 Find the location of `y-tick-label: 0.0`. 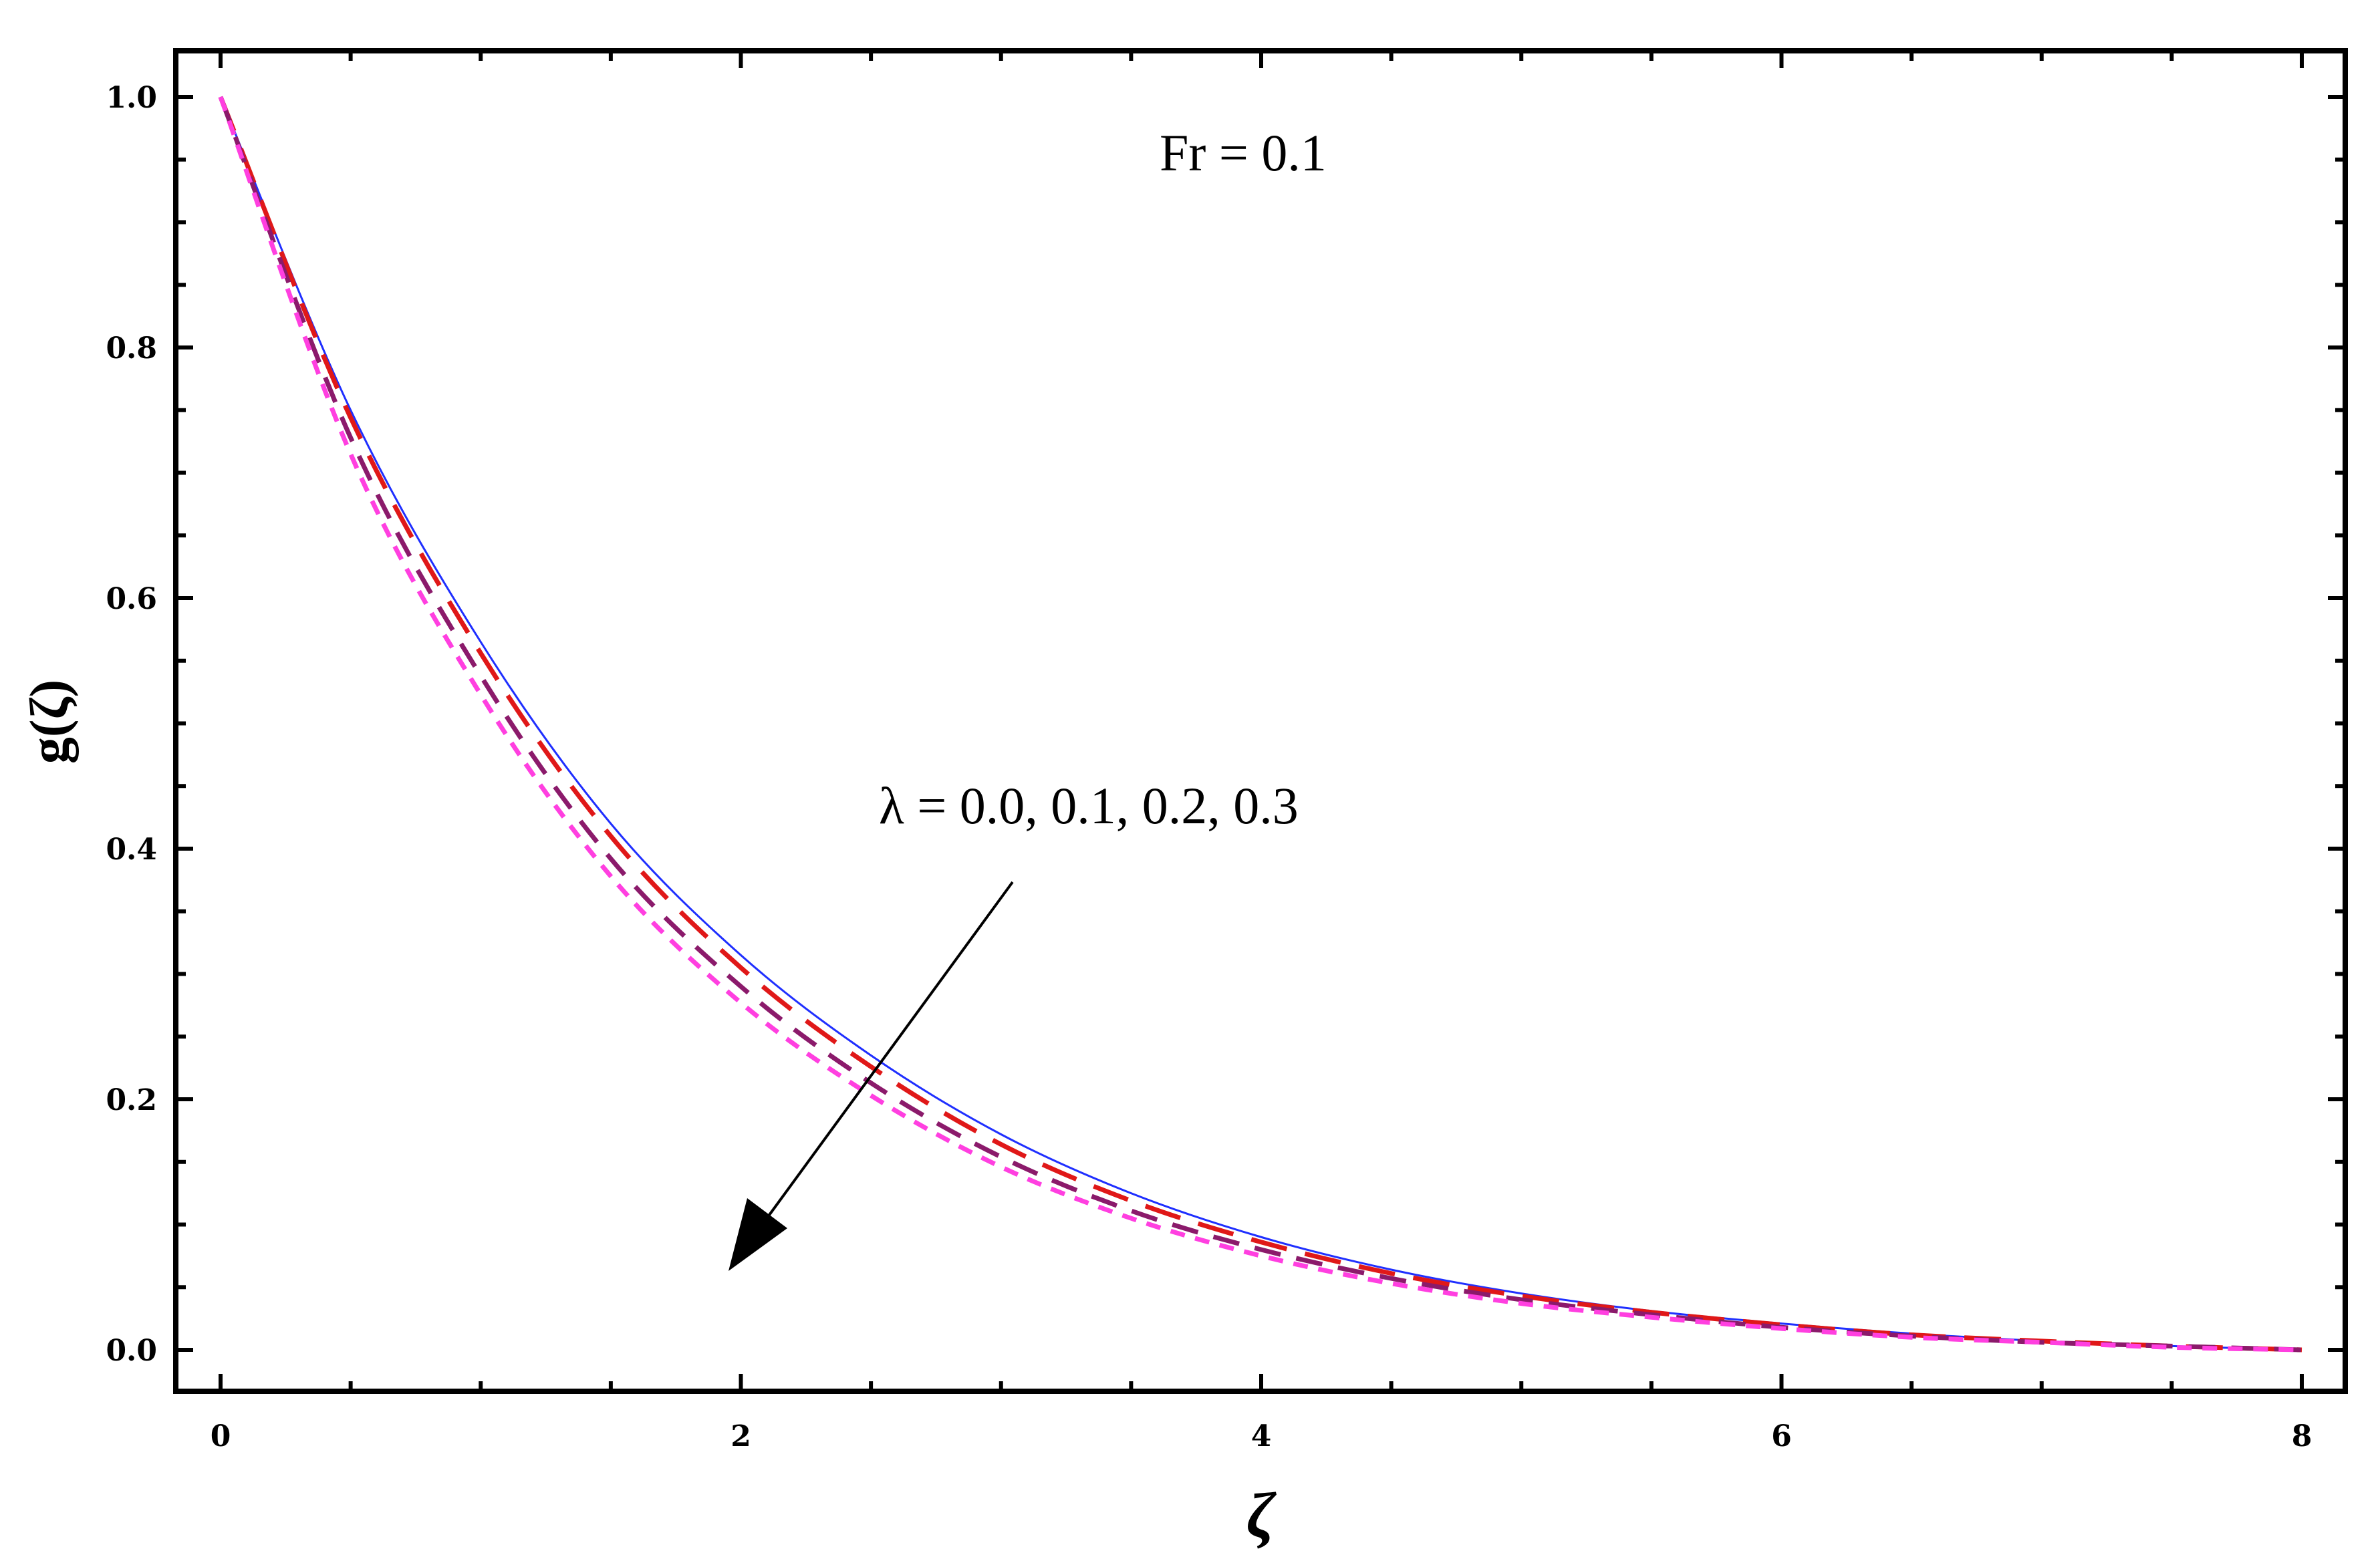

y-tick-label: 0.0 is located at coordinates (131, 1351).